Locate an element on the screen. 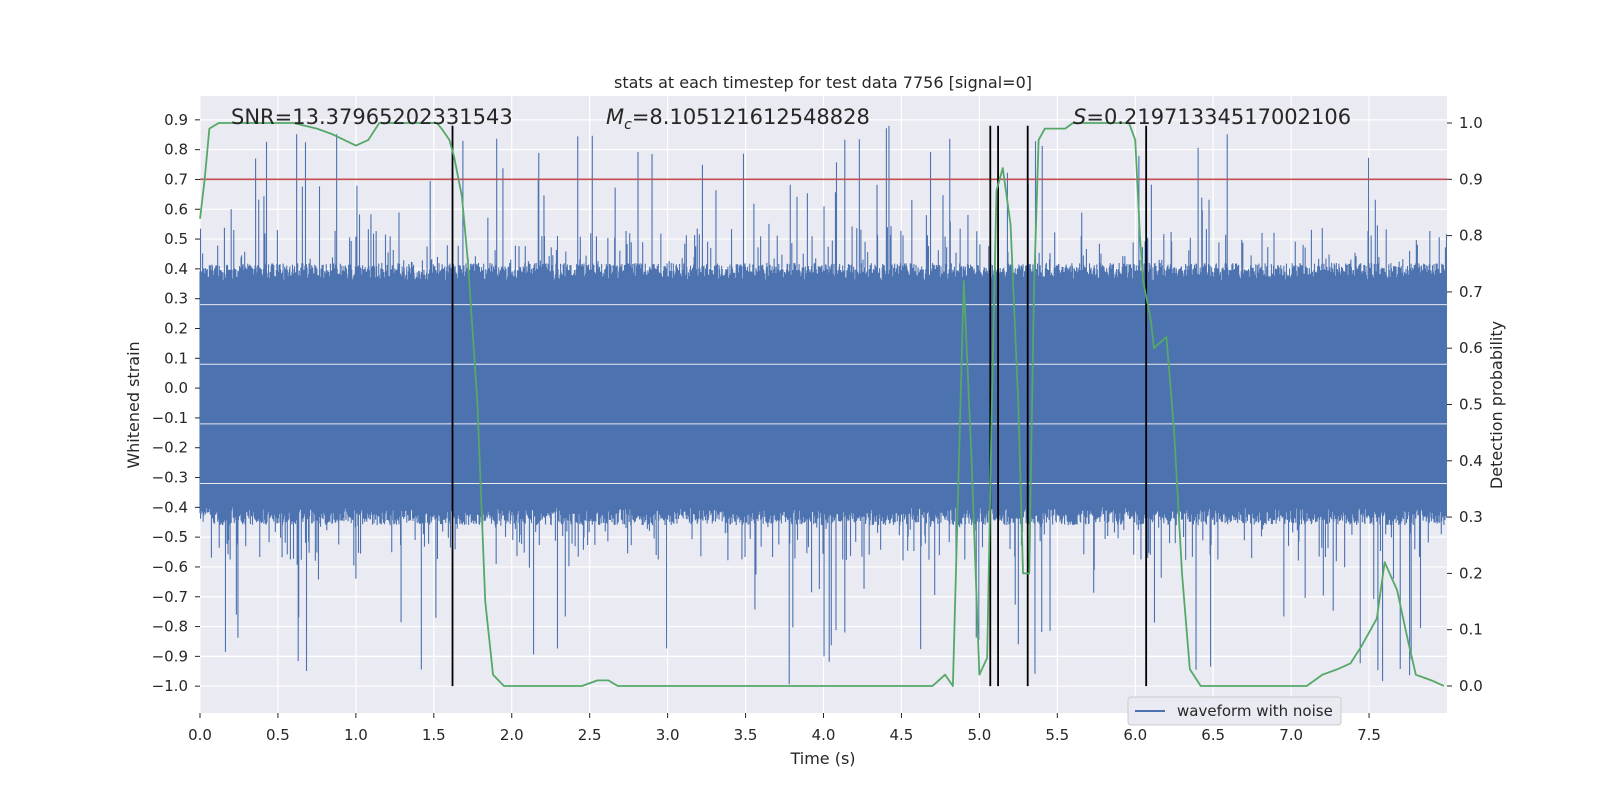  y-left-tick-label: −0.2 is located at coordinates (170, 448).